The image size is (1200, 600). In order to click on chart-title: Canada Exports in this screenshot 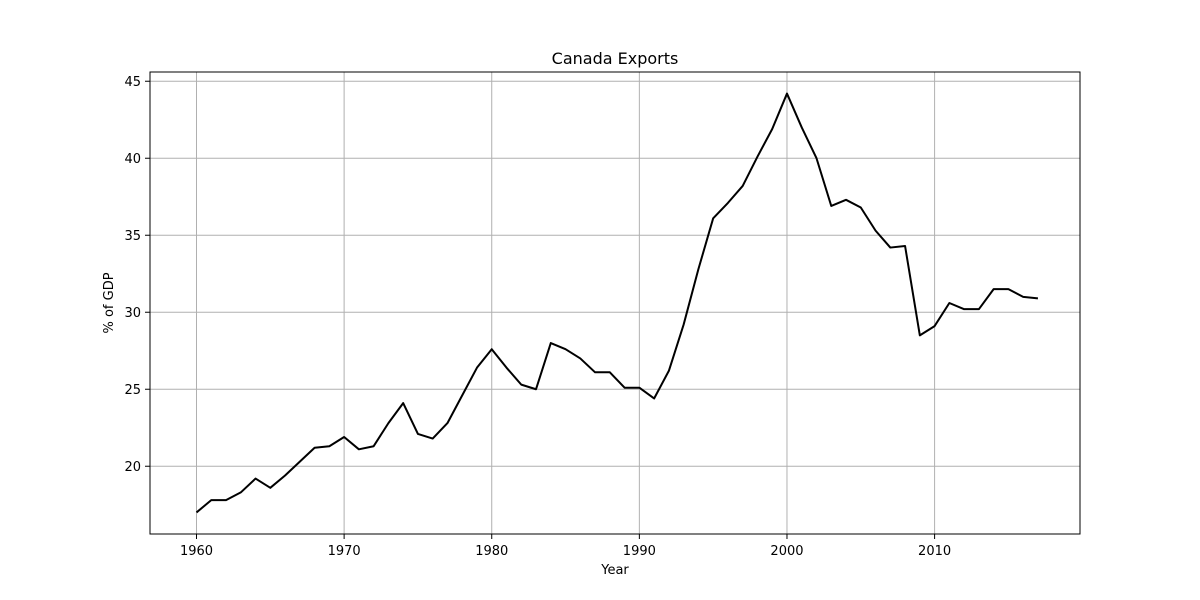, I will do `click(615, 58)`.